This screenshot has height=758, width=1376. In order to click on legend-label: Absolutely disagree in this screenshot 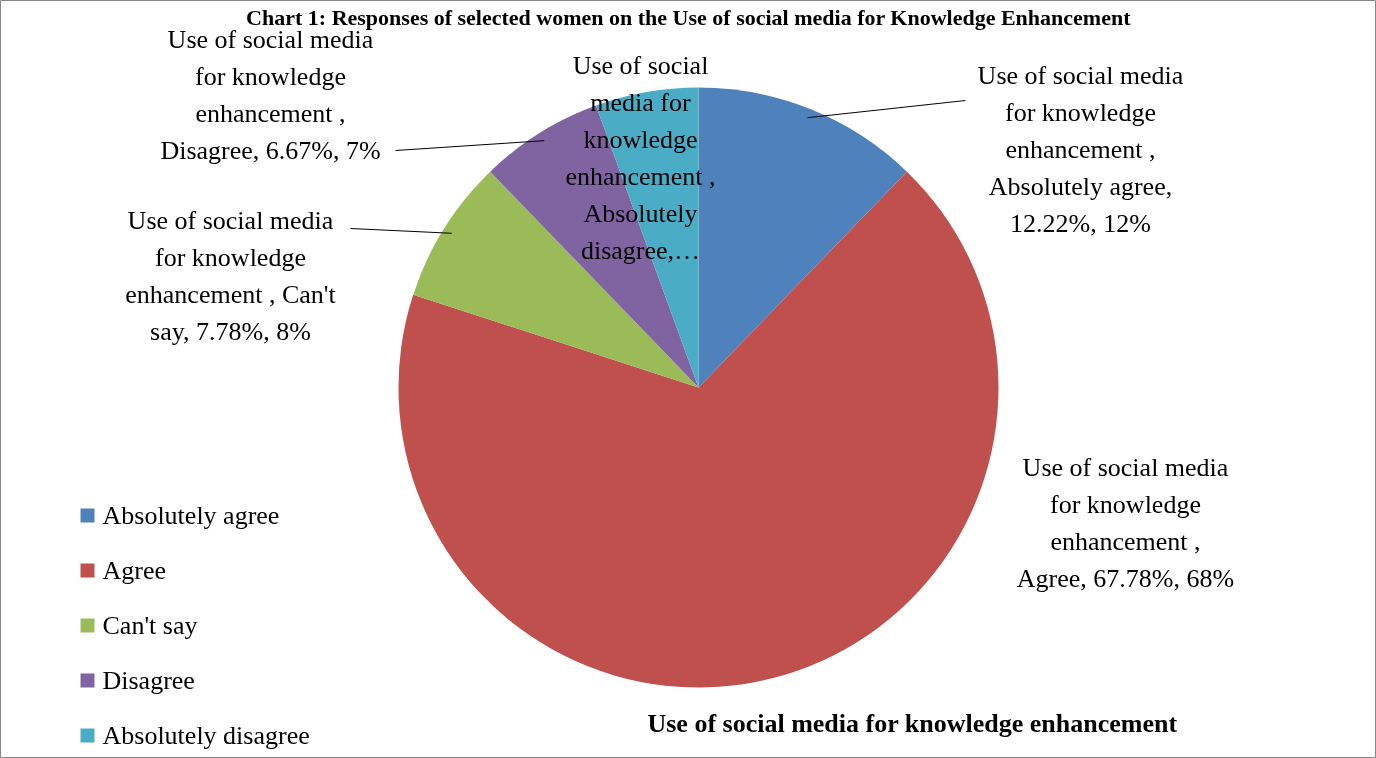, I will do `click(206, 735)`.